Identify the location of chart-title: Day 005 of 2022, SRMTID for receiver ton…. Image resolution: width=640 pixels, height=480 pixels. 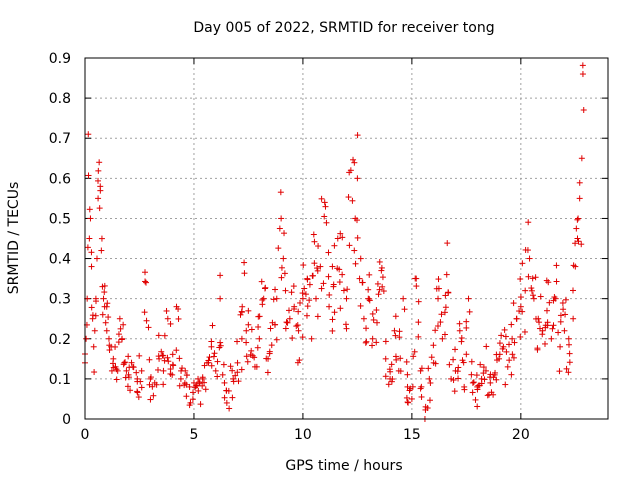
(343, 28).